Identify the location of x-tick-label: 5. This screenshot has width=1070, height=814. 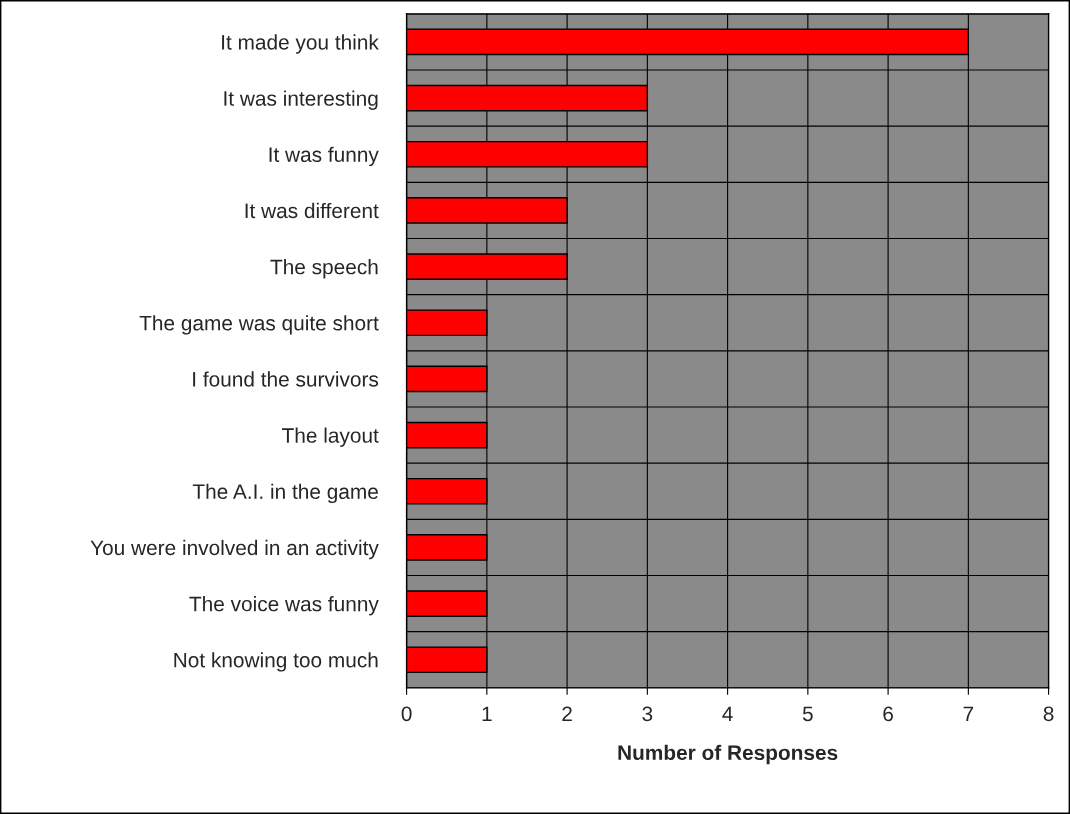
(807, 714).